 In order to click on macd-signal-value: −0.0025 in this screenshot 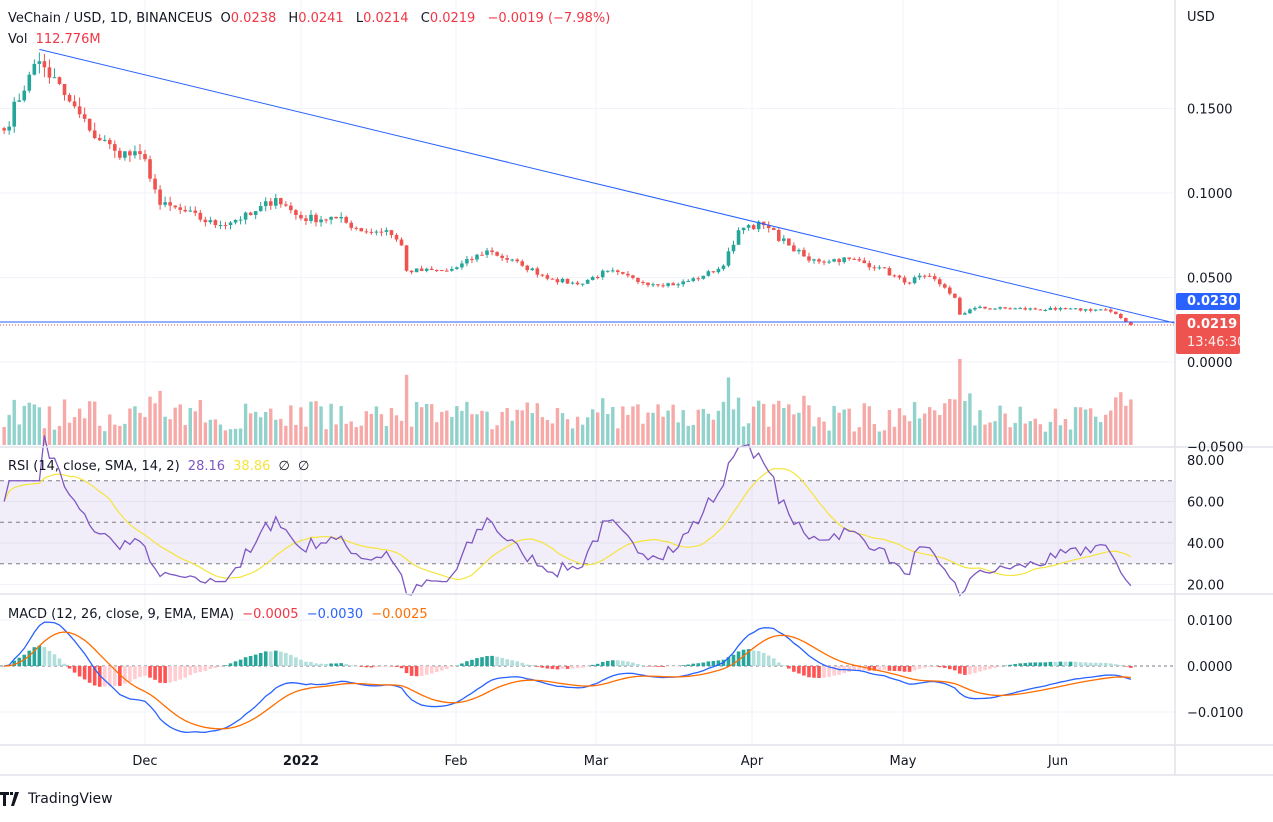, I will do `click(399, 614)`.